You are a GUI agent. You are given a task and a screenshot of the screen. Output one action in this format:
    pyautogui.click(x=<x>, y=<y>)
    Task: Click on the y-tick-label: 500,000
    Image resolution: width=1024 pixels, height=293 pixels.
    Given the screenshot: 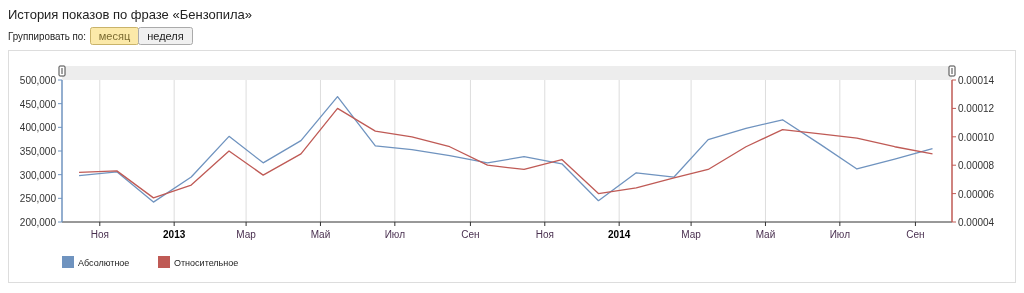 What is the action you would take?
    pyautogui.click(x=38, y=80)
    